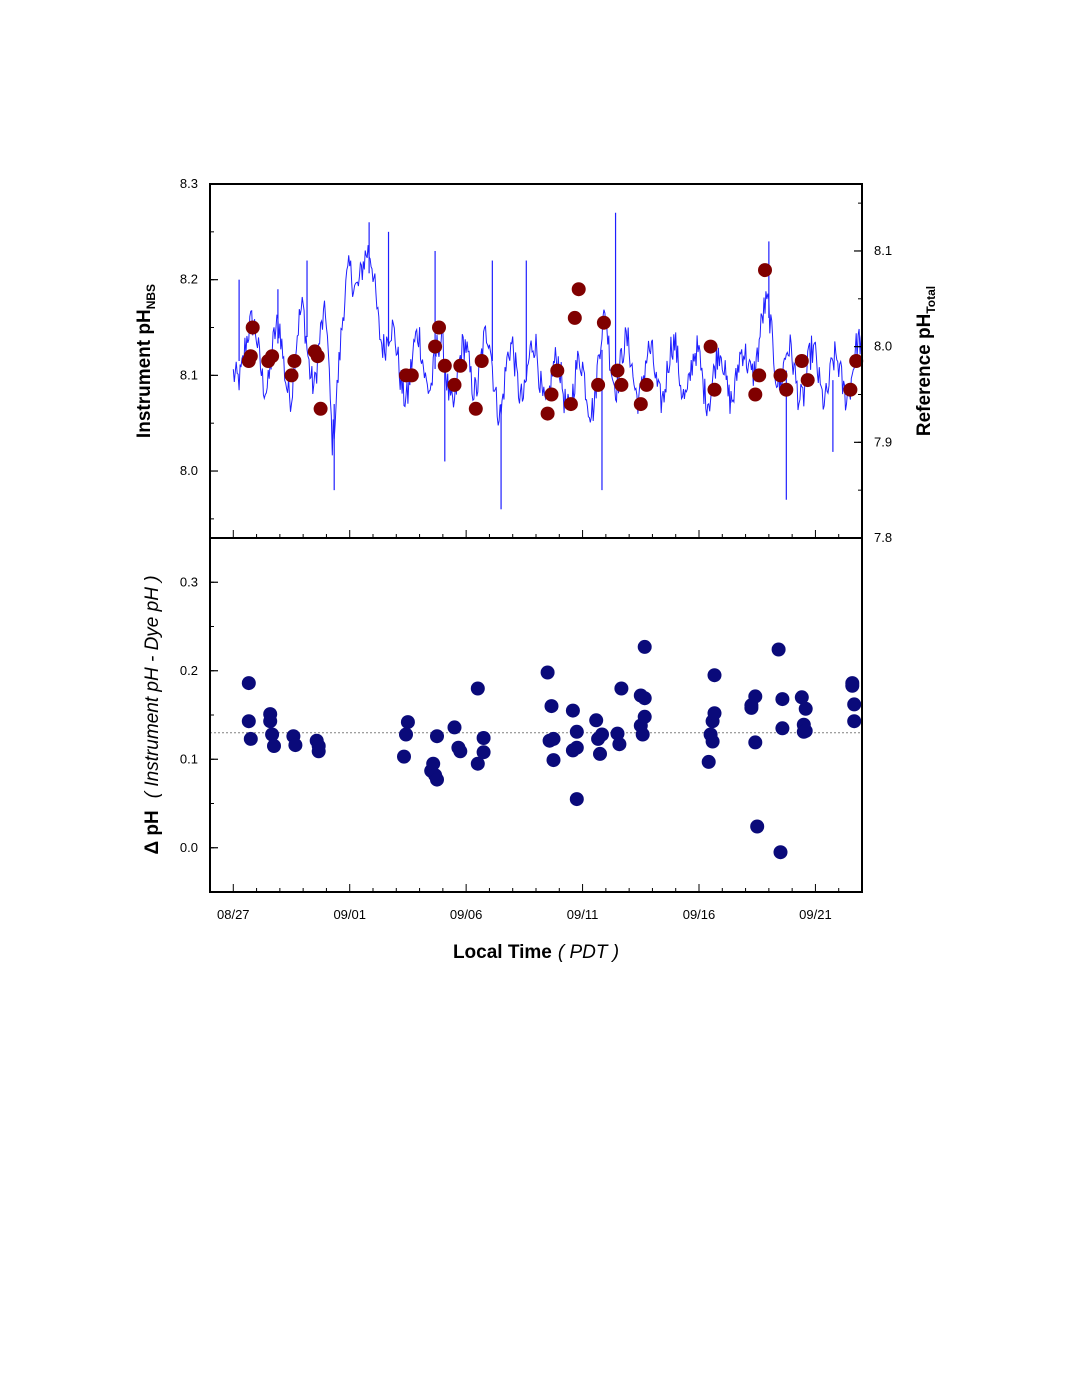 The image size is (1071, 1386). I want to click on instrument-ph-series-line, so click(547, 350).